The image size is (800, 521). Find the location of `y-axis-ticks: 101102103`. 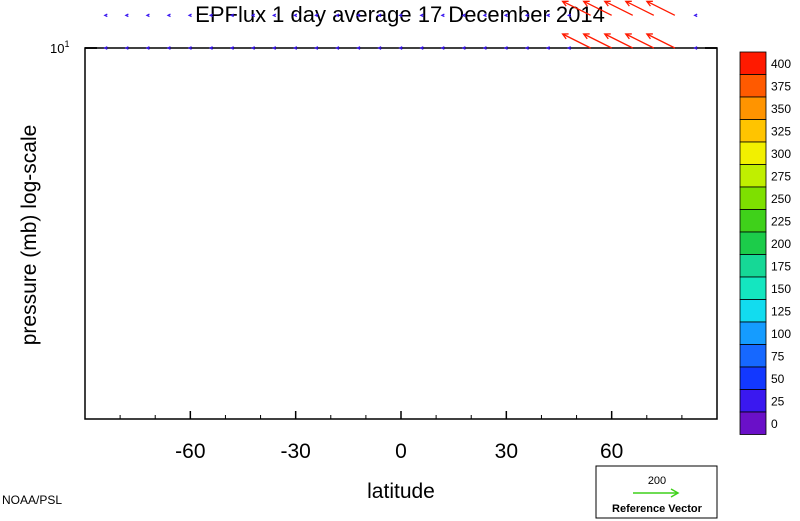

y-axis-ticks: 101102103 is located at coordinates (383, 47).